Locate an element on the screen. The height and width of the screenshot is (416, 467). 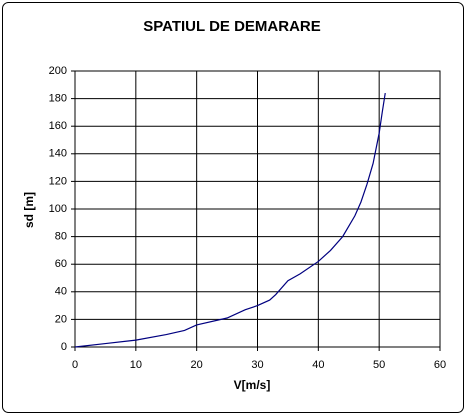
x-tick-label: 30 is located at coordinates (257, 365).